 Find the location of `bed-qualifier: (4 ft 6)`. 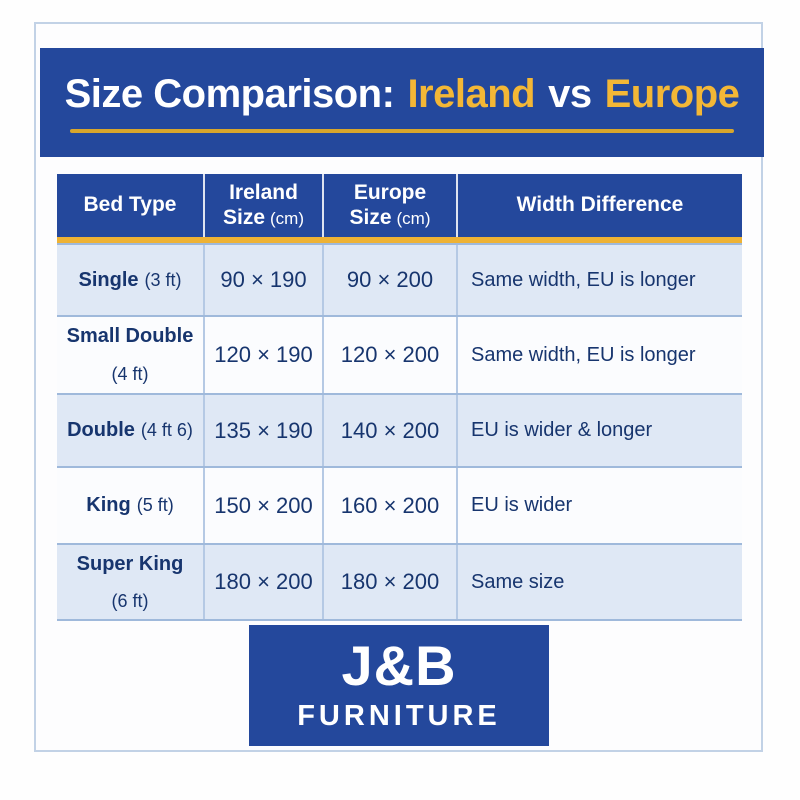

bed-qualifier: (4 ft 6) is located at coordinates (166, 430).